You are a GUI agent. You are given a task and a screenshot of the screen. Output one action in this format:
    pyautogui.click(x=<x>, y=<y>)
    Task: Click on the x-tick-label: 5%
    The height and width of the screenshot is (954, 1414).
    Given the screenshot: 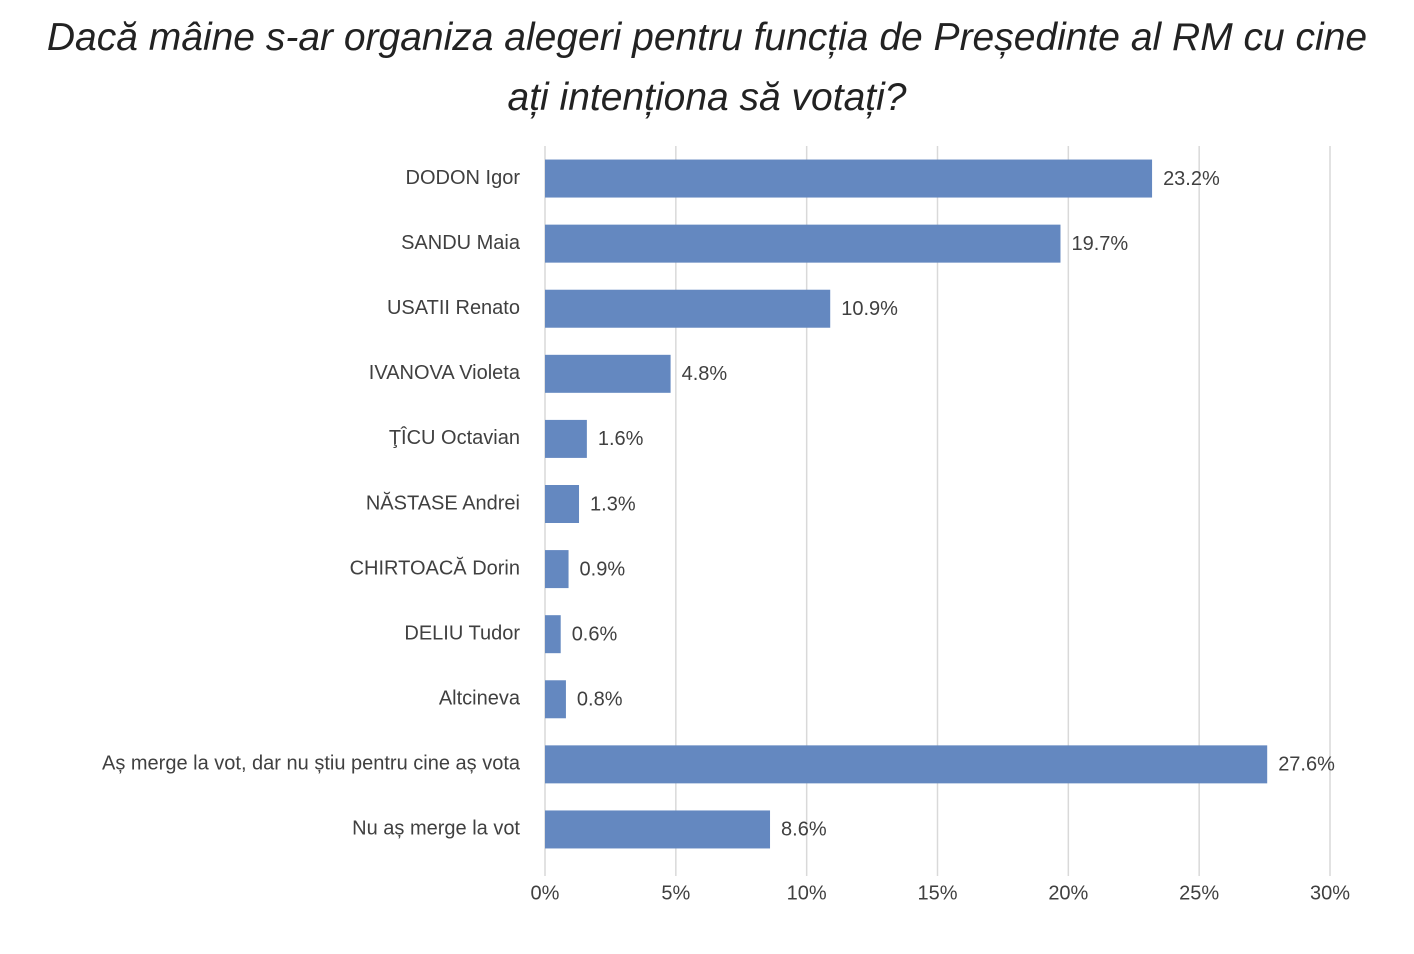 What is the action you would take?
    pyautogui.click(x=675, y=893)
    